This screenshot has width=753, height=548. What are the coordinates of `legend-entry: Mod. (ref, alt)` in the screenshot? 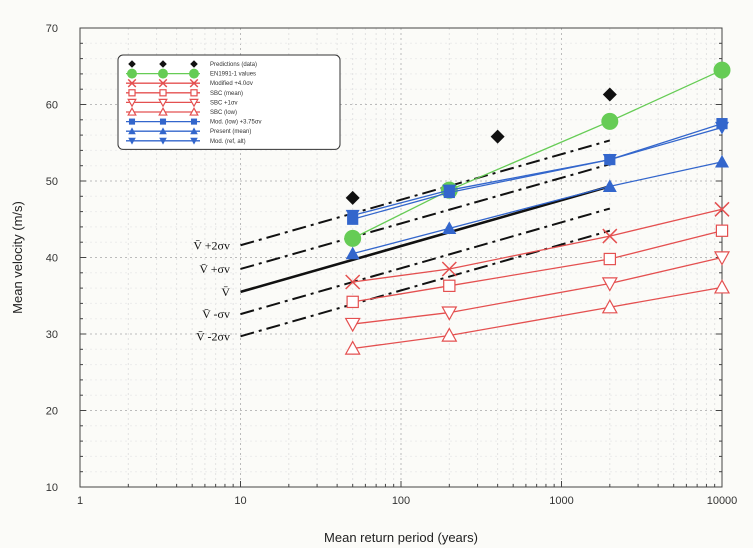 It's located at (186, 141).